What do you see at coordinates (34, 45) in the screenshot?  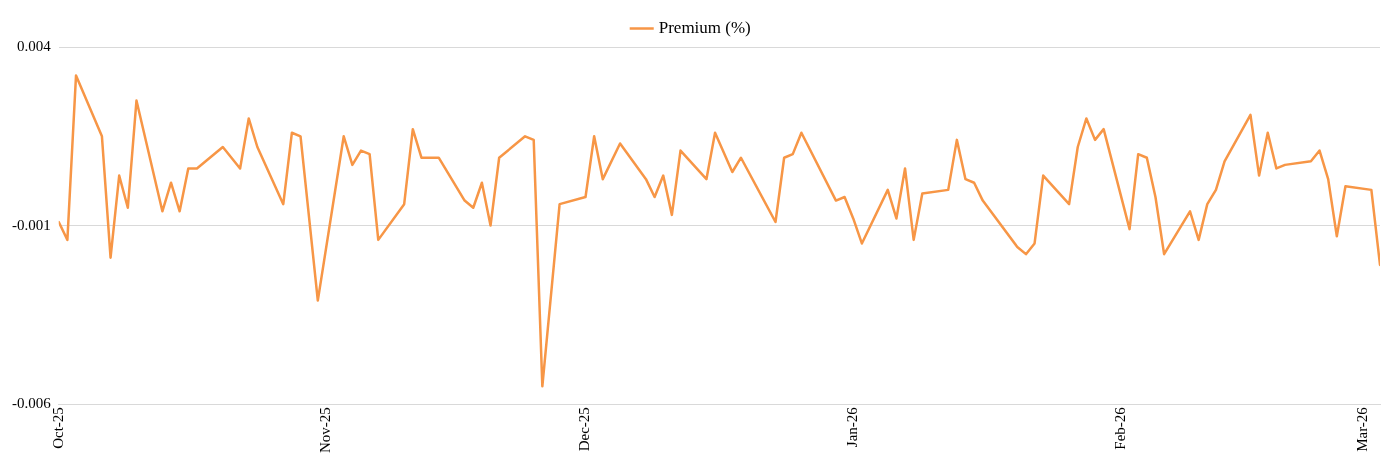 I see `y-tick-label: 0.004` at bounding box center [34, 45].